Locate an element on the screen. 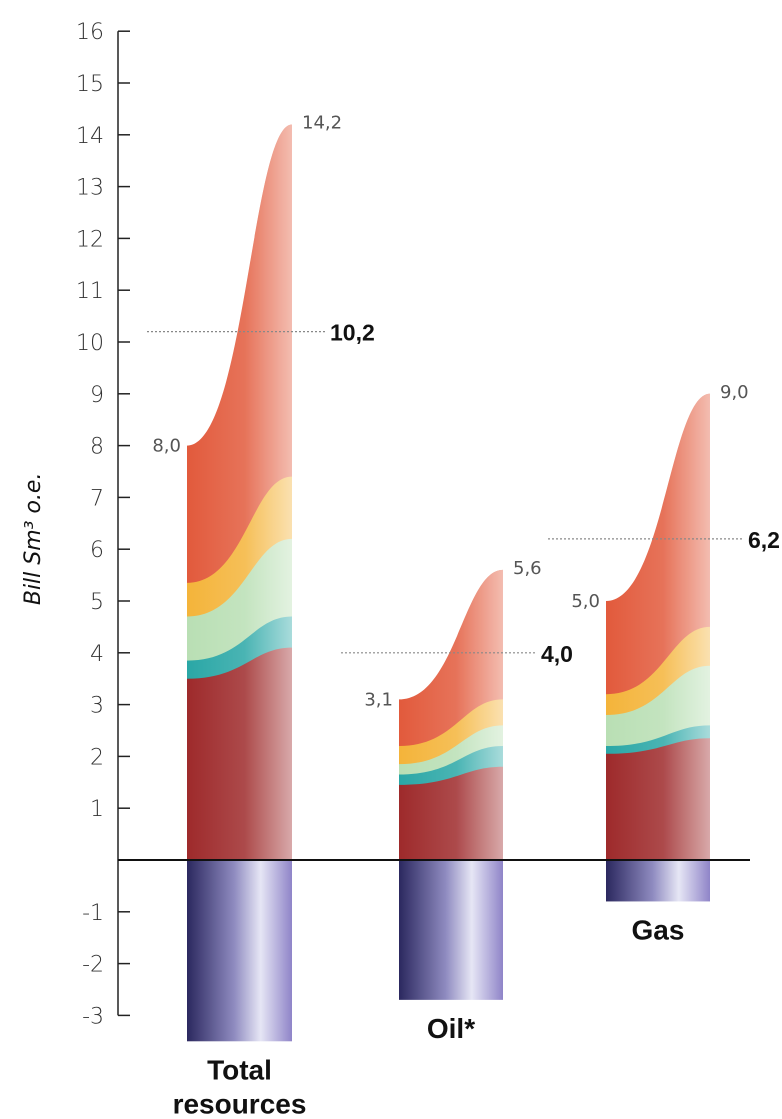 The height and width of the screenshot is (1119, 782). y-tick-label: 13 is located at coordinates (90, 188).